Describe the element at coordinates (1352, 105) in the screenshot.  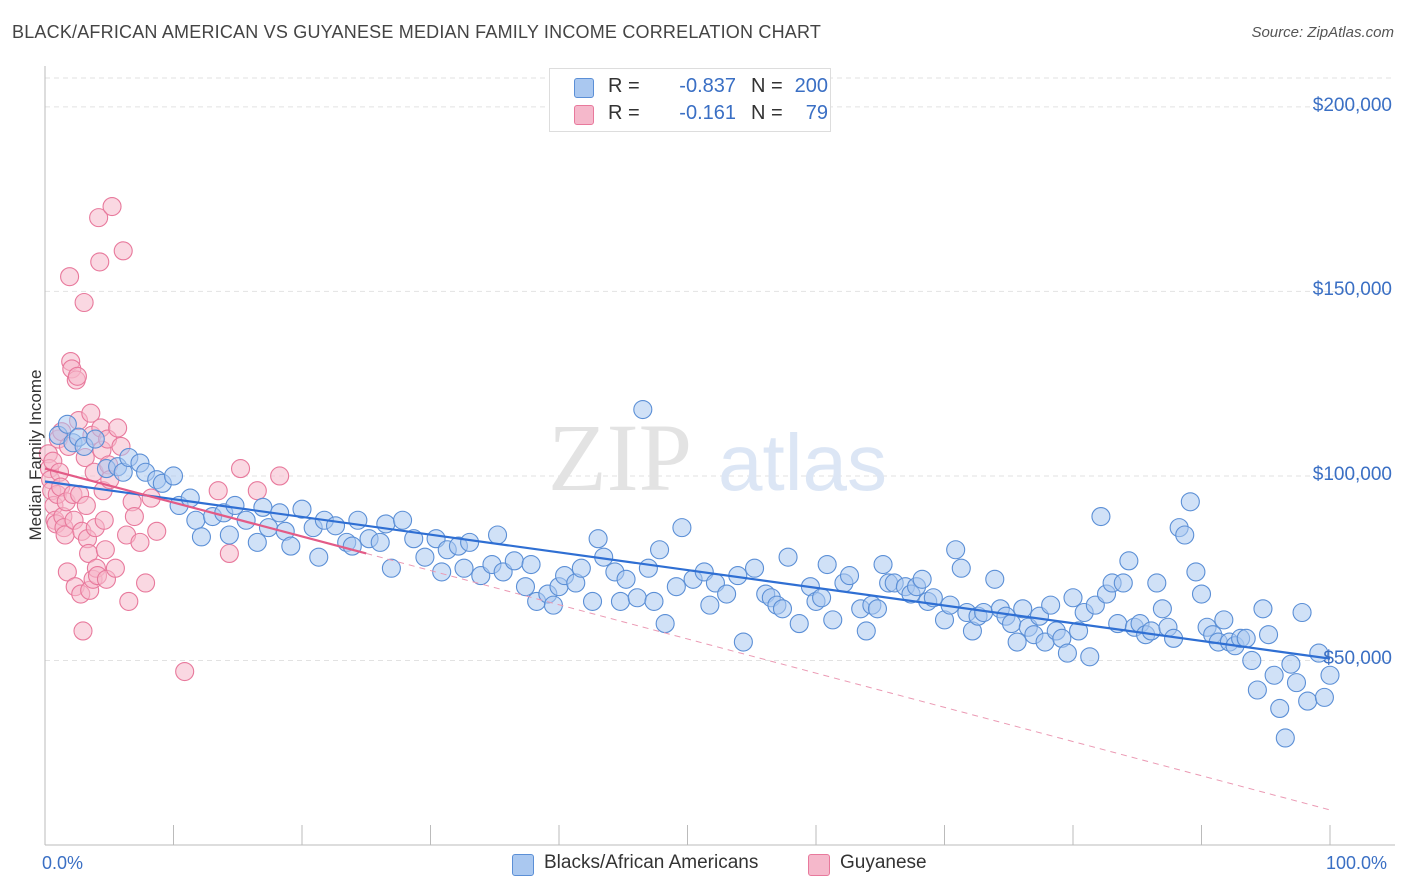
I see `y-tick-label: $200,000` at that location.